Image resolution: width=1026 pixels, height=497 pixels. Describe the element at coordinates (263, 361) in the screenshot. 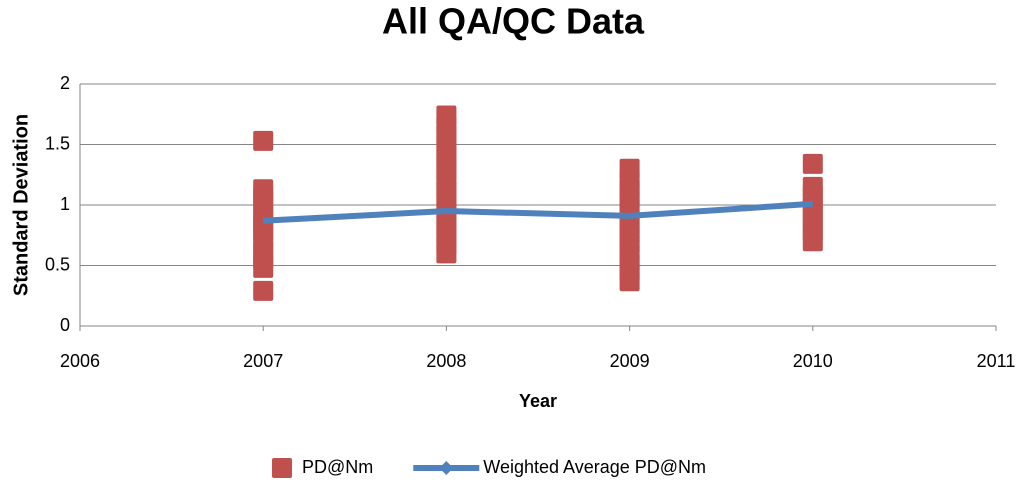

I see `x-tick-label: 2007` at that location.